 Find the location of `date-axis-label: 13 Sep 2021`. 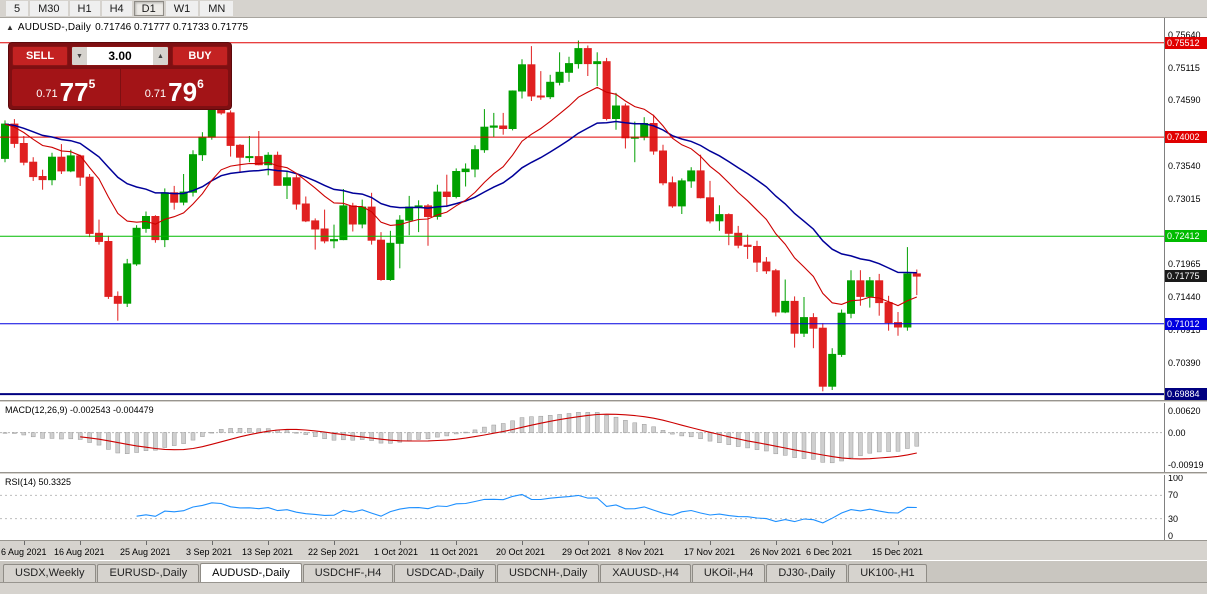

date-axis-label: 13 Sep 2021 is located at coordinates (268, 552).